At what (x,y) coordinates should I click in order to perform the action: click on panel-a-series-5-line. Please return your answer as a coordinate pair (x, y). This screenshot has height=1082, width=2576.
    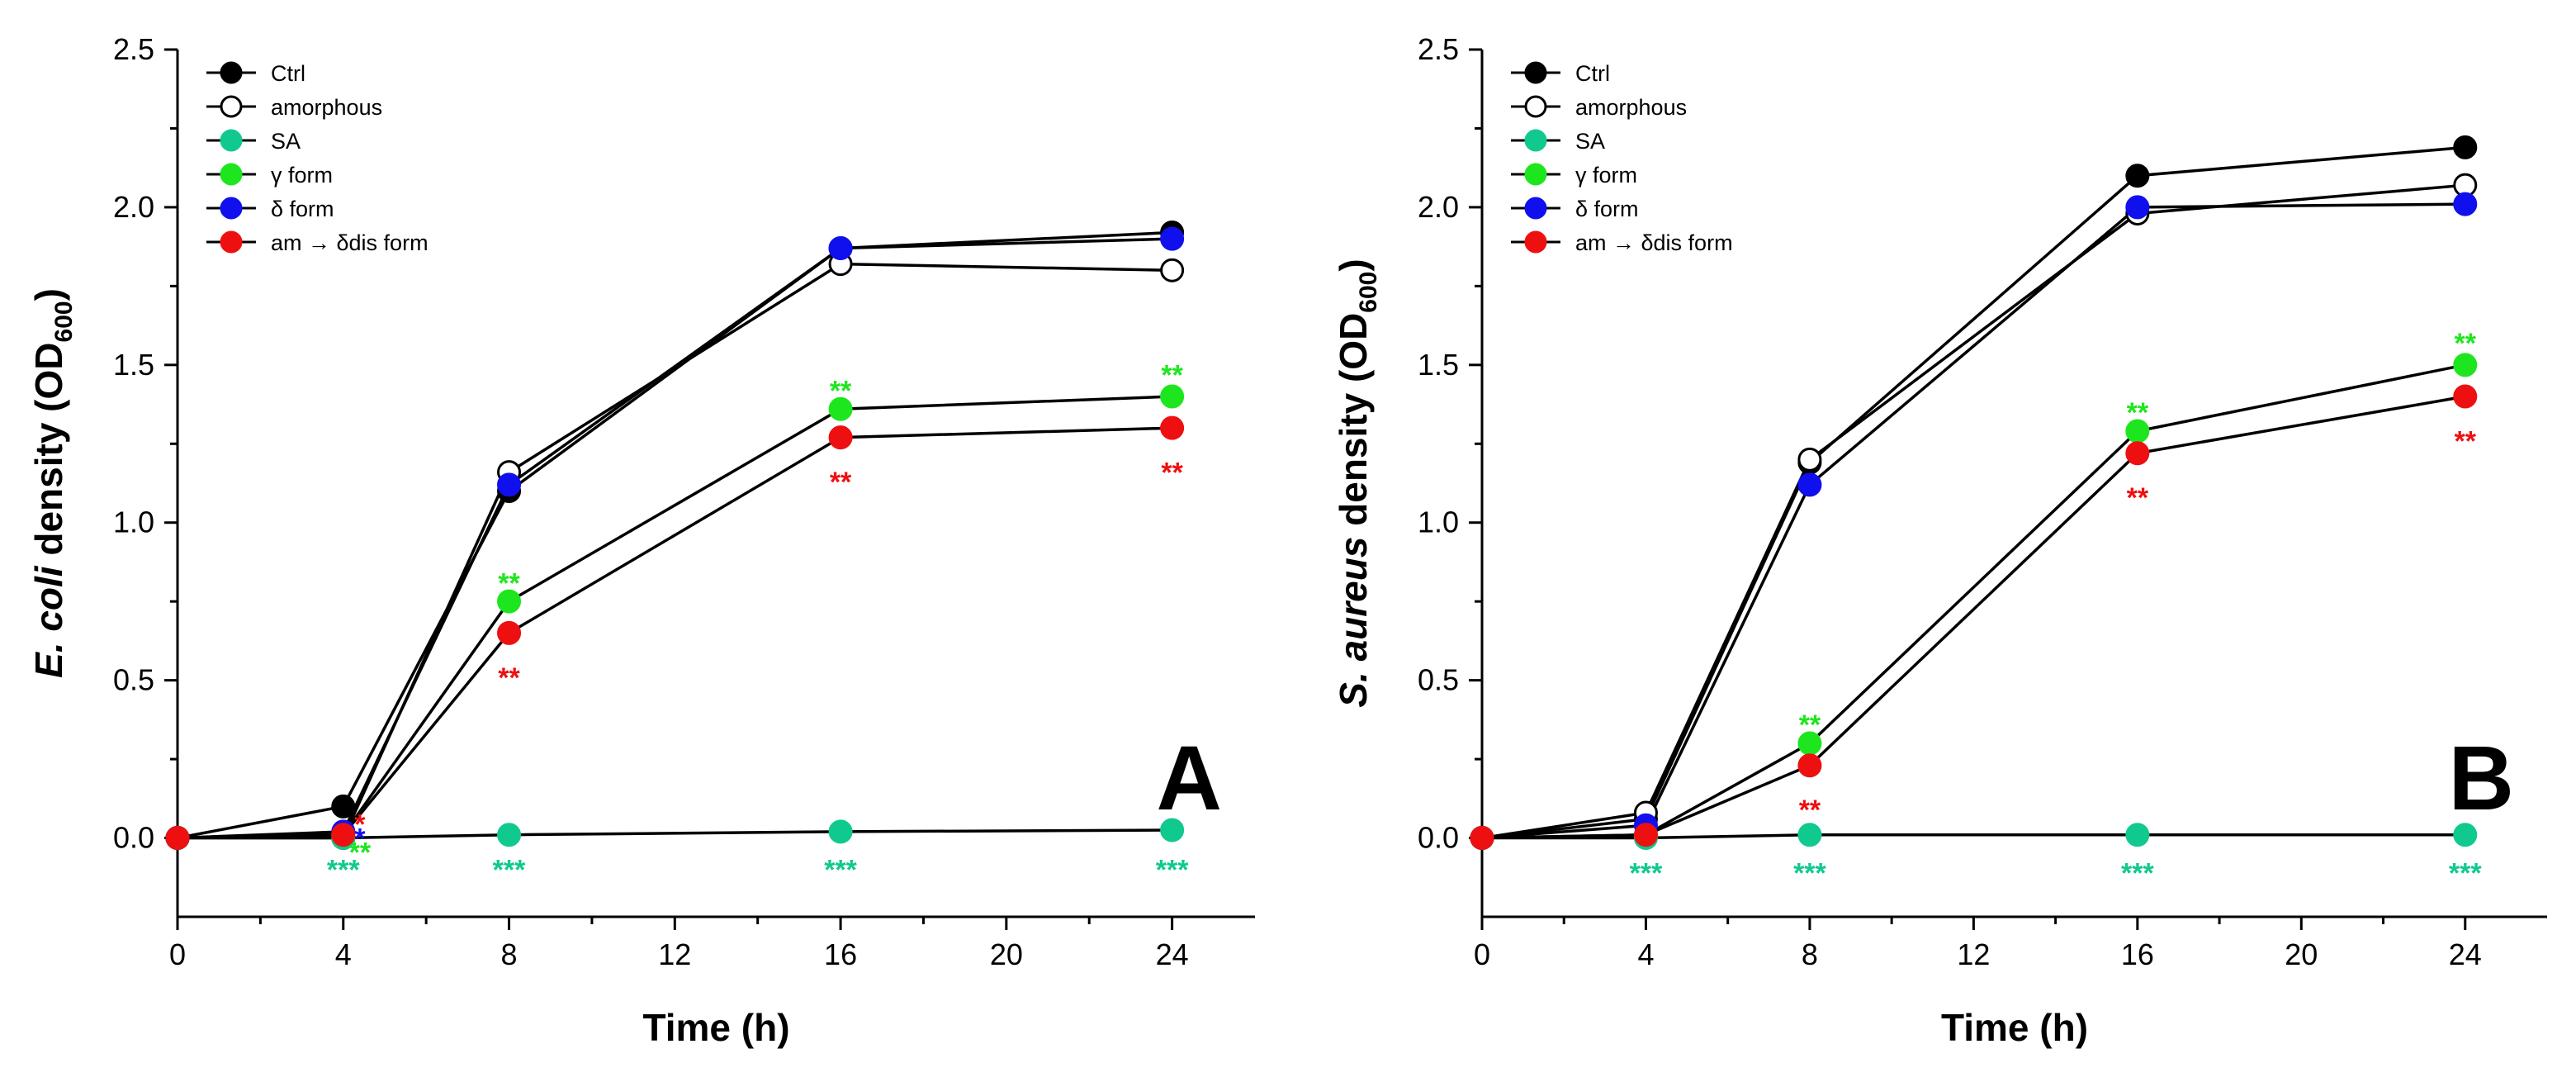
    Looking at the image, I should click on (674, 633).